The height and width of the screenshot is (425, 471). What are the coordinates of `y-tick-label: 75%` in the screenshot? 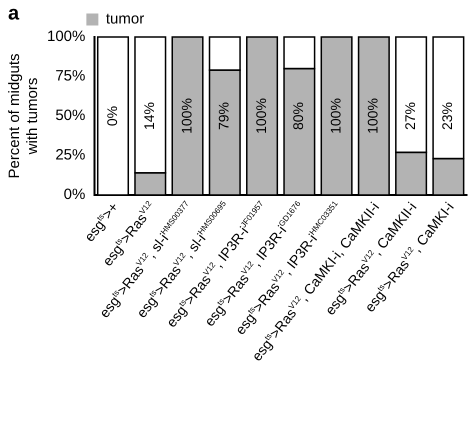 It's located at (70, 76).